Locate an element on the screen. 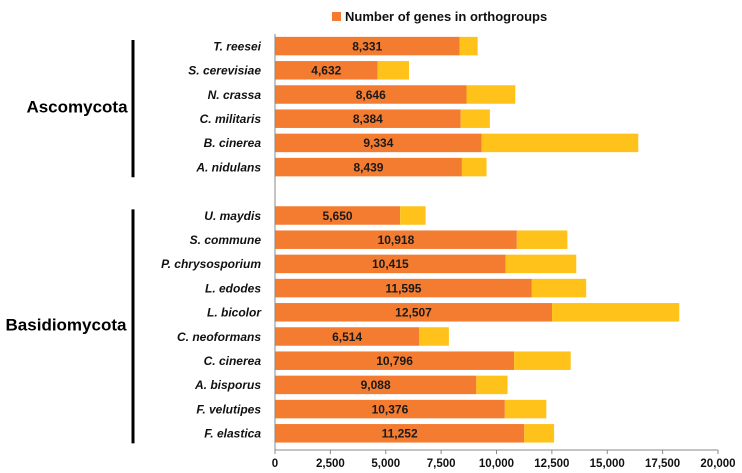 Image resolution: width=742 pixels, height=473 pixels. bar-value-label: 10,918 is located at coordinates (396, 240).